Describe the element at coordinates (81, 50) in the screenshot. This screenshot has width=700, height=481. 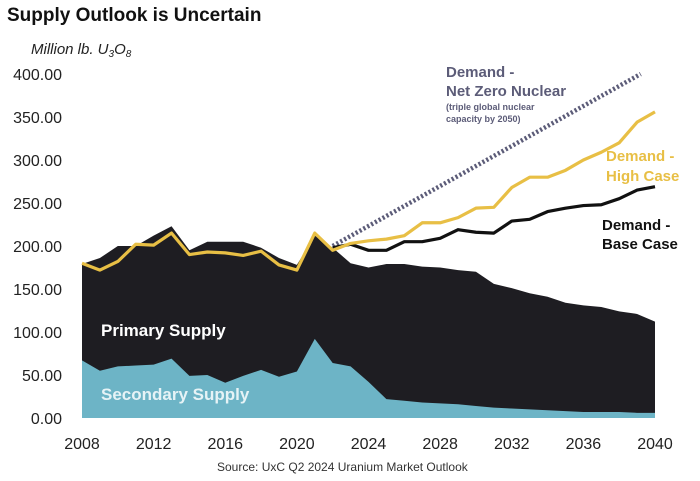
I see `y-axis-label: Million lb. U3O8` at that location.